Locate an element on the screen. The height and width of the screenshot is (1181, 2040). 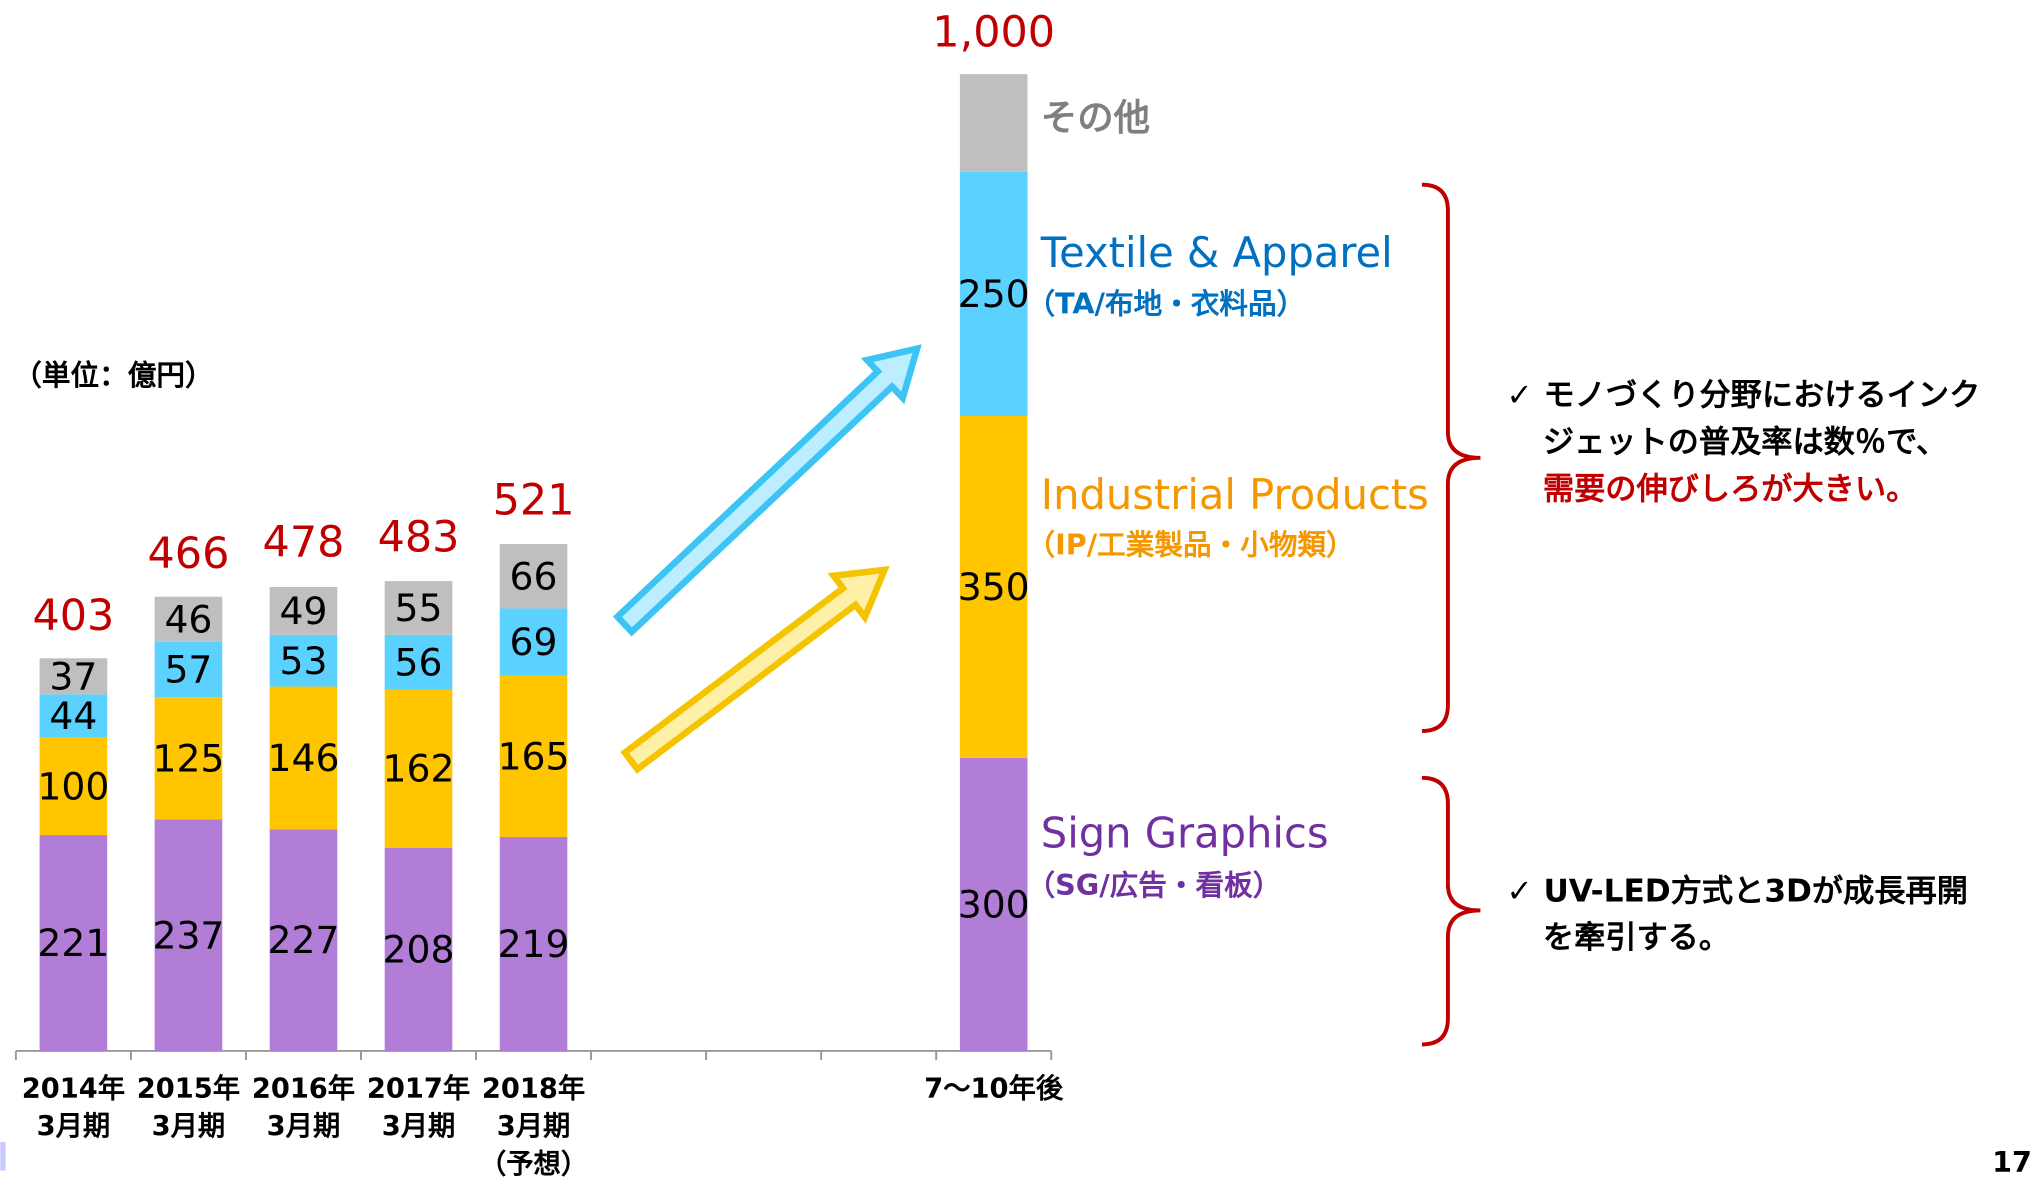
value-label: 100 is located at coordinates (73, 786).